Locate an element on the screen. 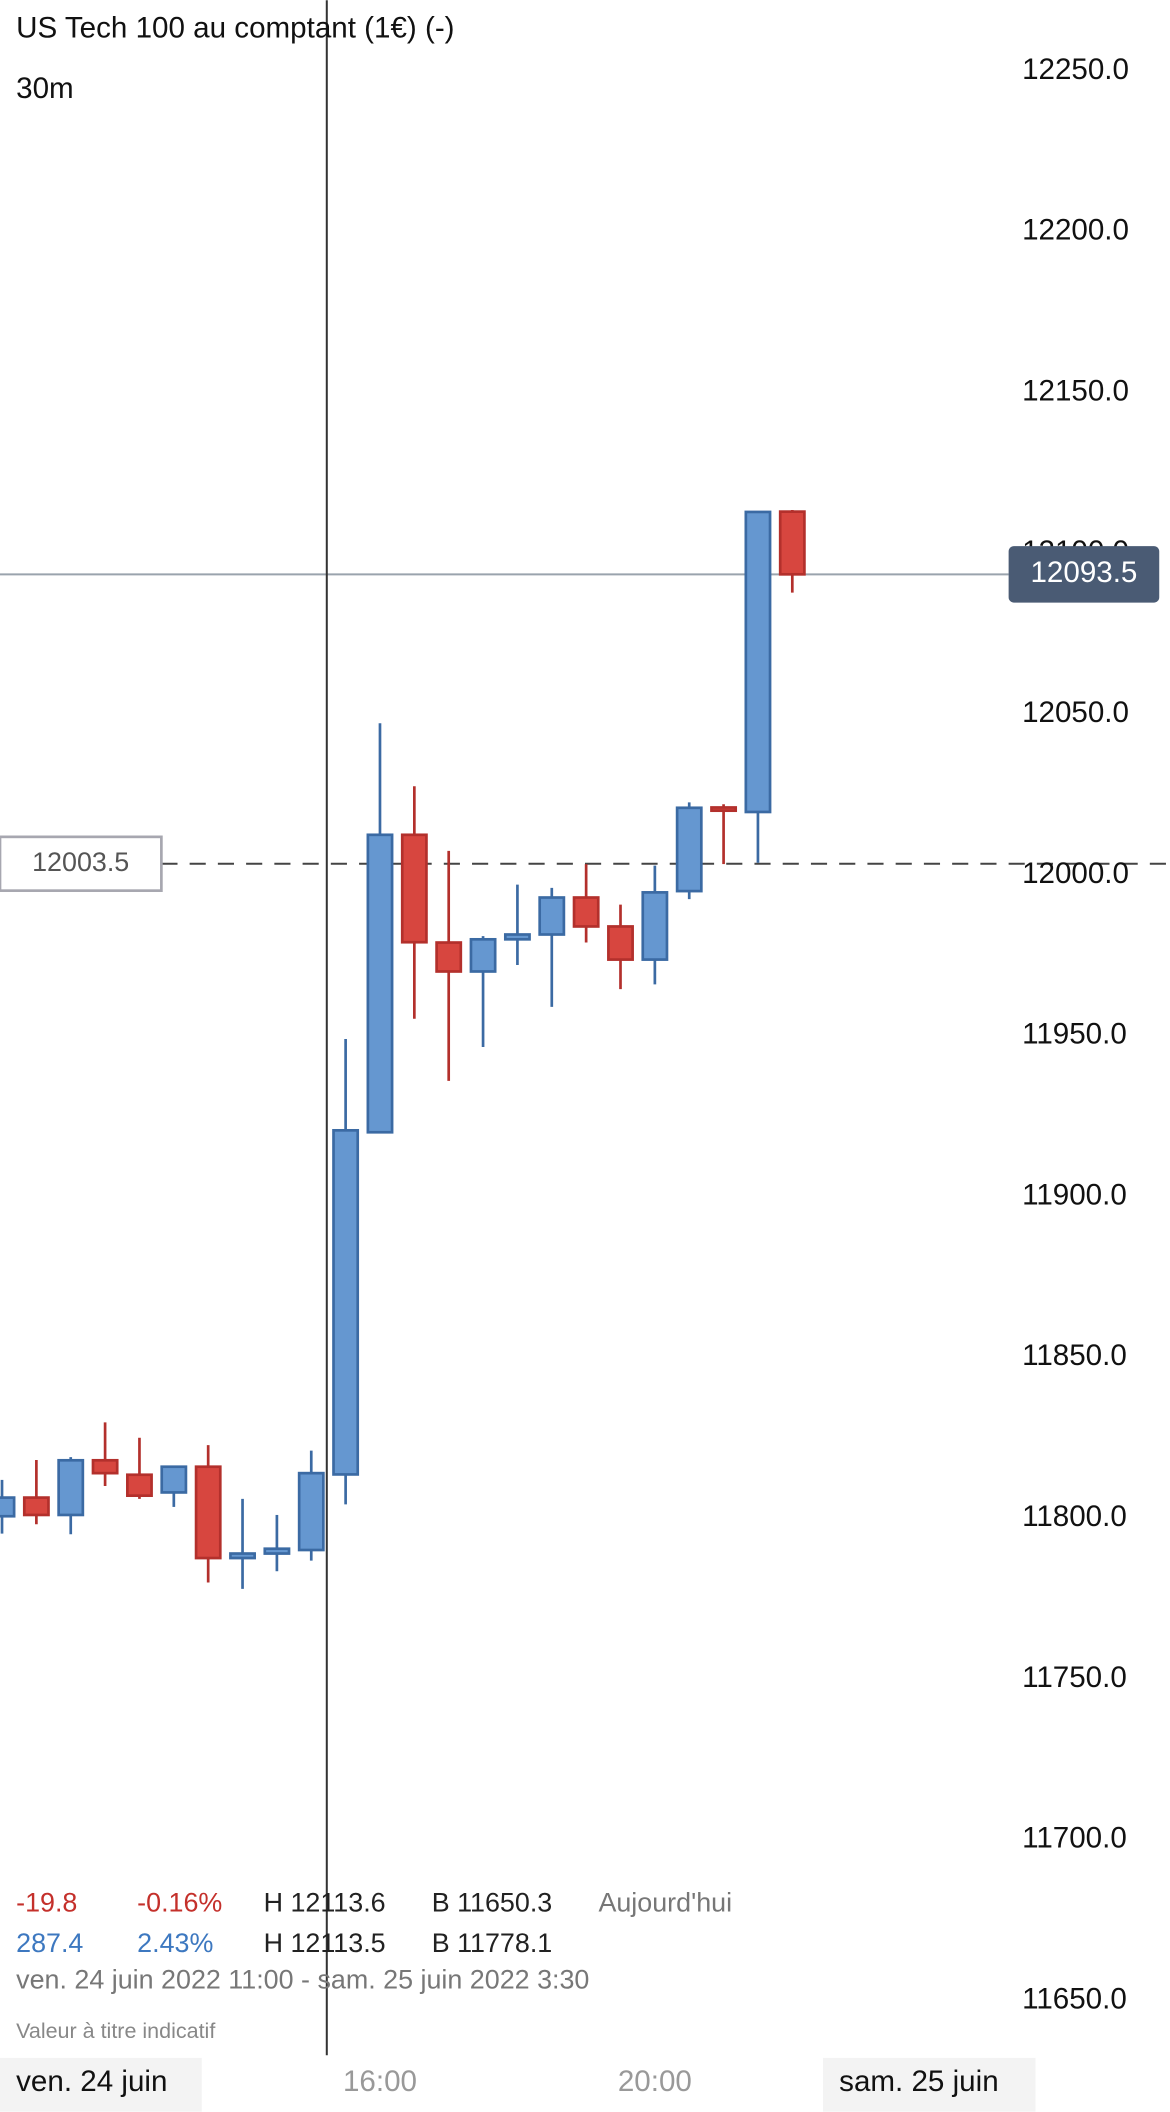 This screenshot has width=1170, height=2112. y-tick-label: 11700.0 is located at coordinates (1074, 1838).